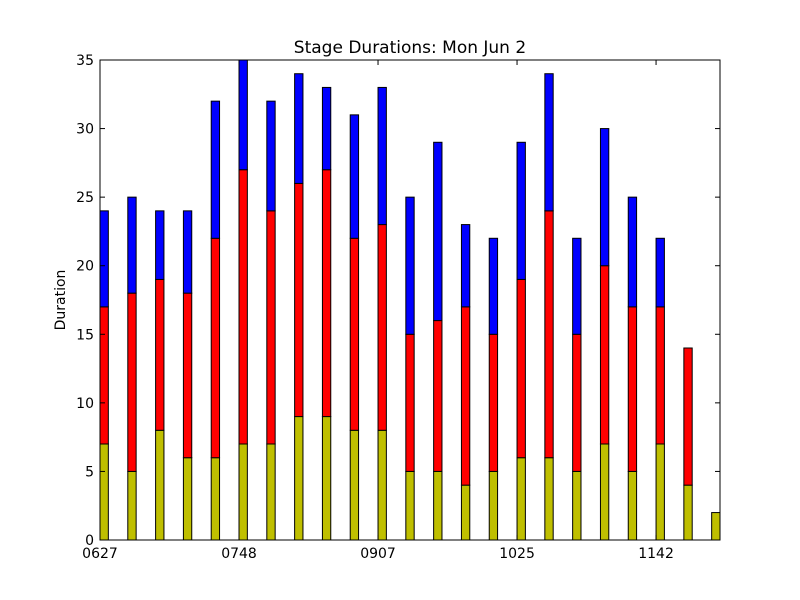 This screenshot has height=600, width=800. What do you see at coordinates (89, 472) in the screenshot?
I see `y-tick-label: 5` at bounding box center [89, 472].